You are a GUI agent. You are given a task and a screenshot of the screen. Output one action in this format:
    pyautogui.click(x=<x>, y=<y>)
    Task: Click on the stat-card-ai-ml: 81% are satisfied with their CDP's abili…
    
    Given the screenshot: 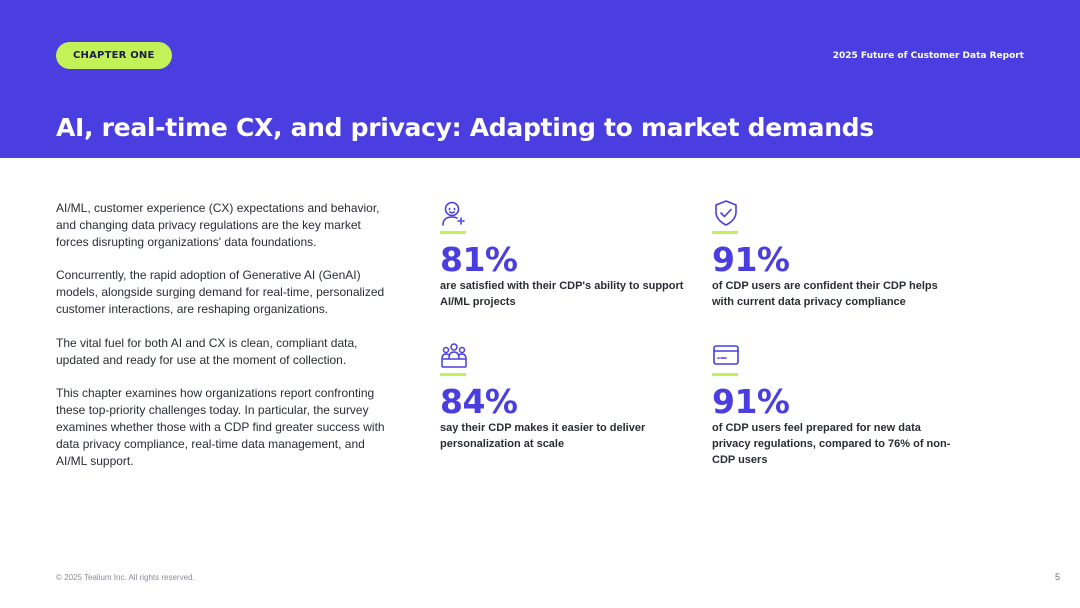 What is the action you would take?
    pyautogui.click(x=570, y=254)
    